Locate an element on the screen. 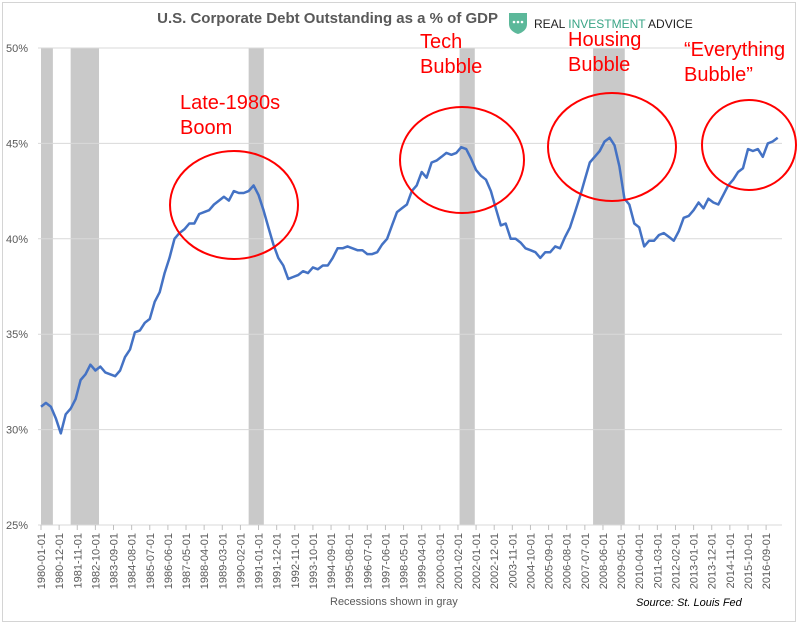 This screenshot has height=628, width=800. x-tick-label: 1996-07-01 is located at coordinates (368, 561).